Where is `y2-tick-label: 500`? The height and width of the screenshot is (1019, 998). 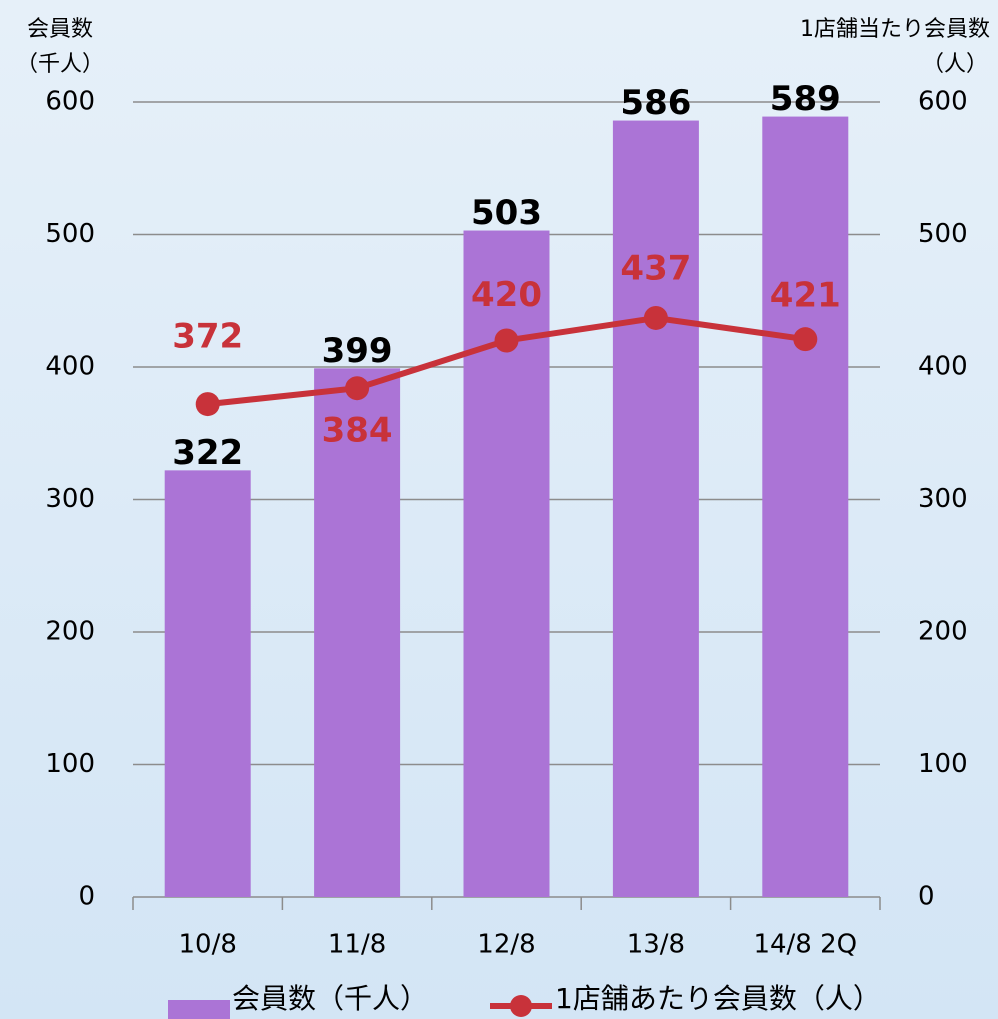
y2-tick-label: 500 is located at coordinates (943, 234).